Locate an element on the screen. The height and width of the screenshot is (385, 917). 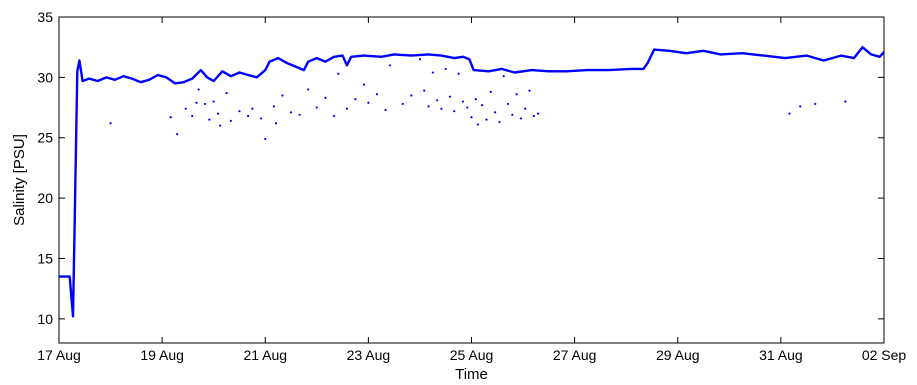
x-tick-label: 29 Aug is located at coordinates (678, 355).